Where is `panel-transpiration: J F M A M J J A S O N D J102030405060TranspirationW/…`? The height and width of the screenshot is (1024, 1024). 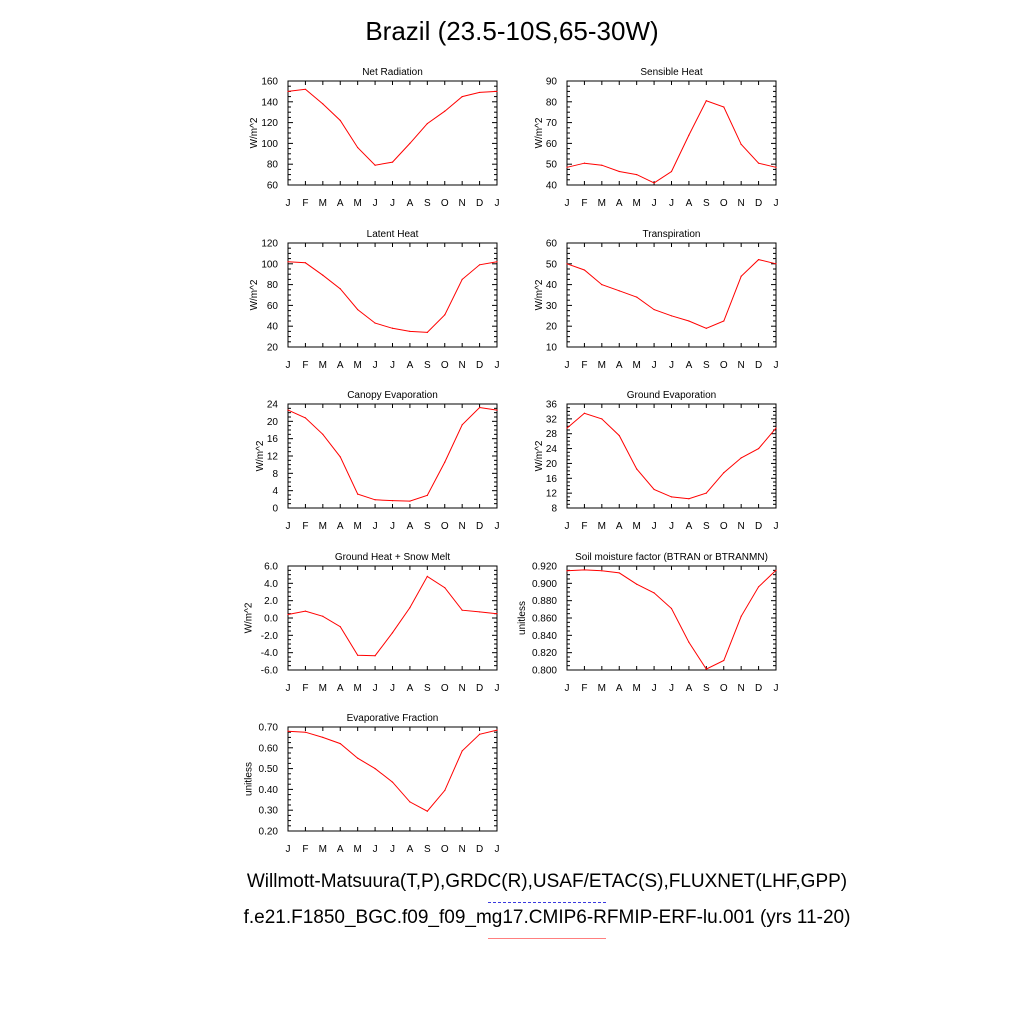 panel-transpiration: J F M A M J J A S O N D J102030405060TranspirationW/… is located at coordinates (656, 300).